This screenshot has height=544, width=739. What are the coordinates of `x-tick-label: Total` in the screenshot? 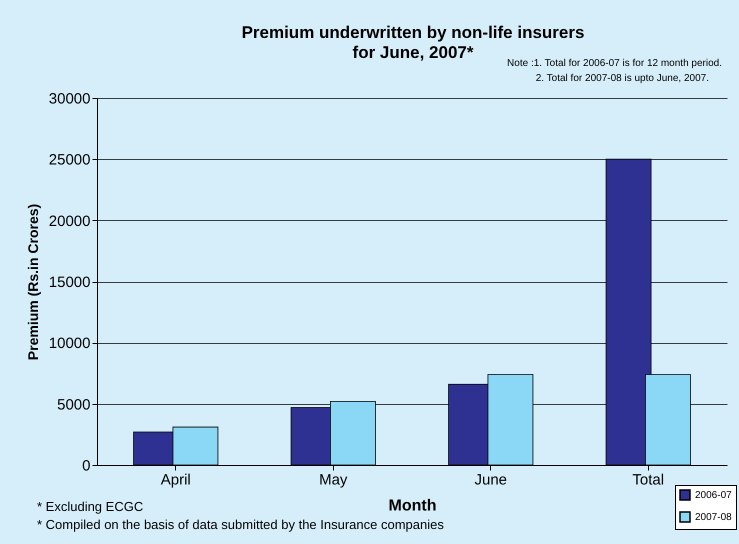 It's located at (648, 480).